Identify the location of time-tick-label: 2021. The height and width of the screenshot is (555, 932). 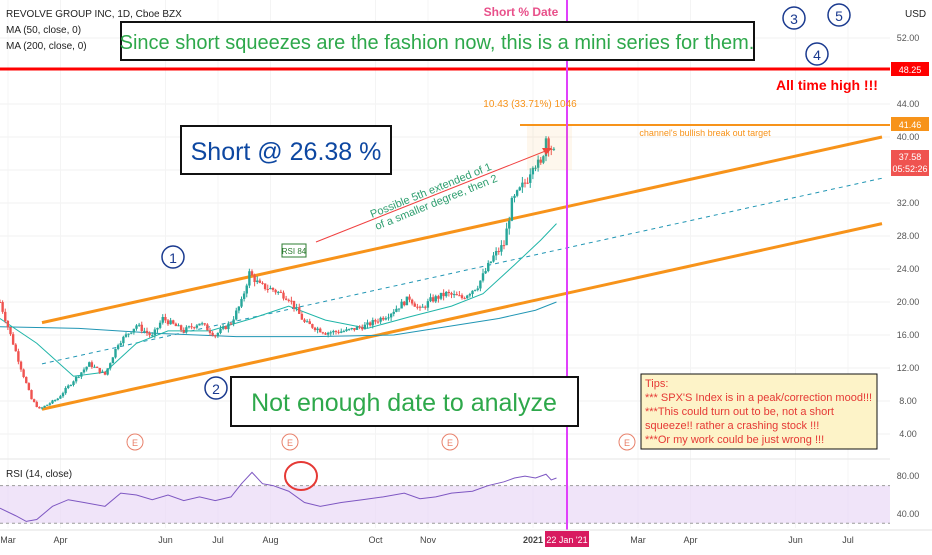
(533, 540).